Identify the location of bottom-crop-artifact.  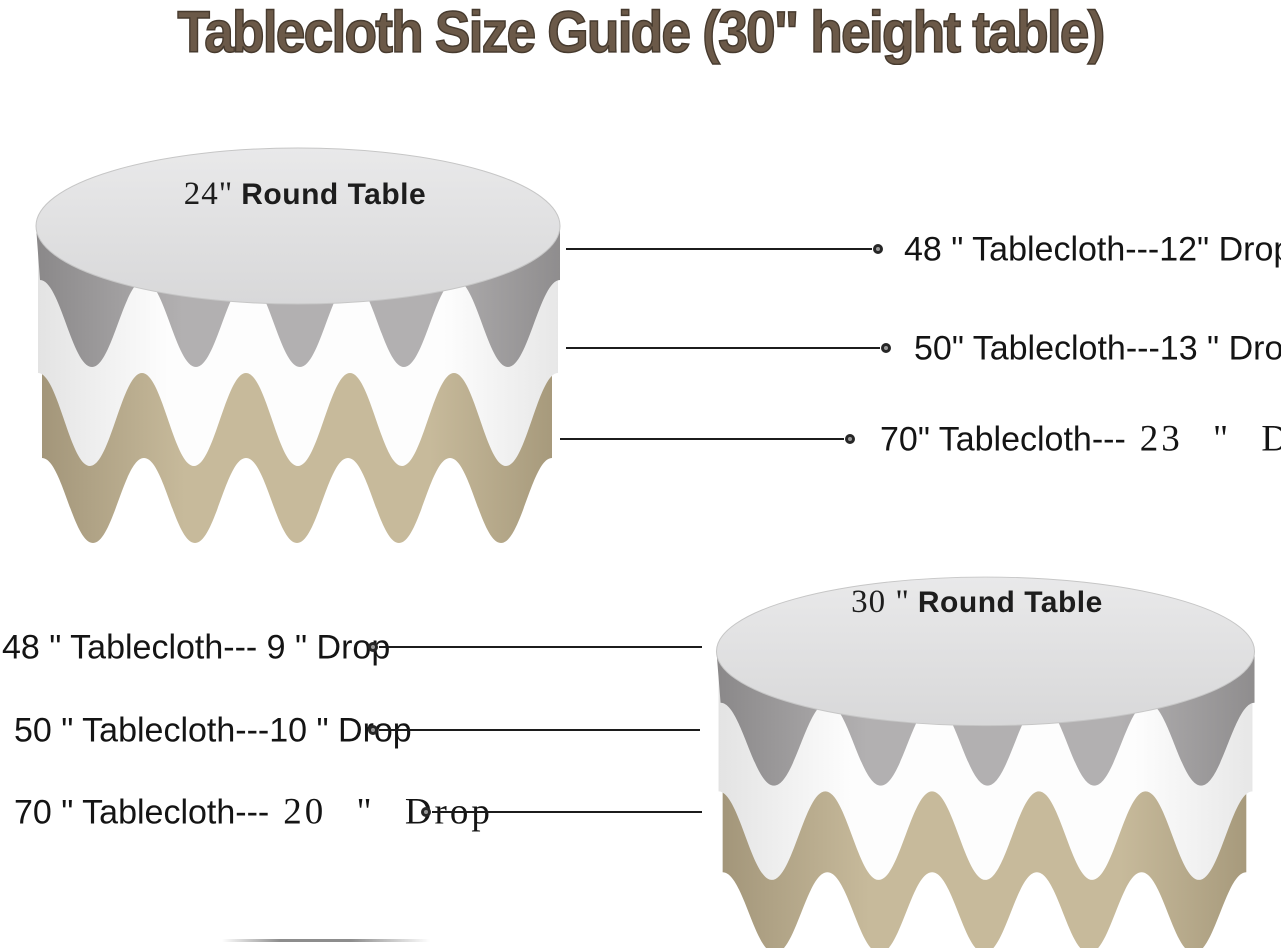
(326, 940).